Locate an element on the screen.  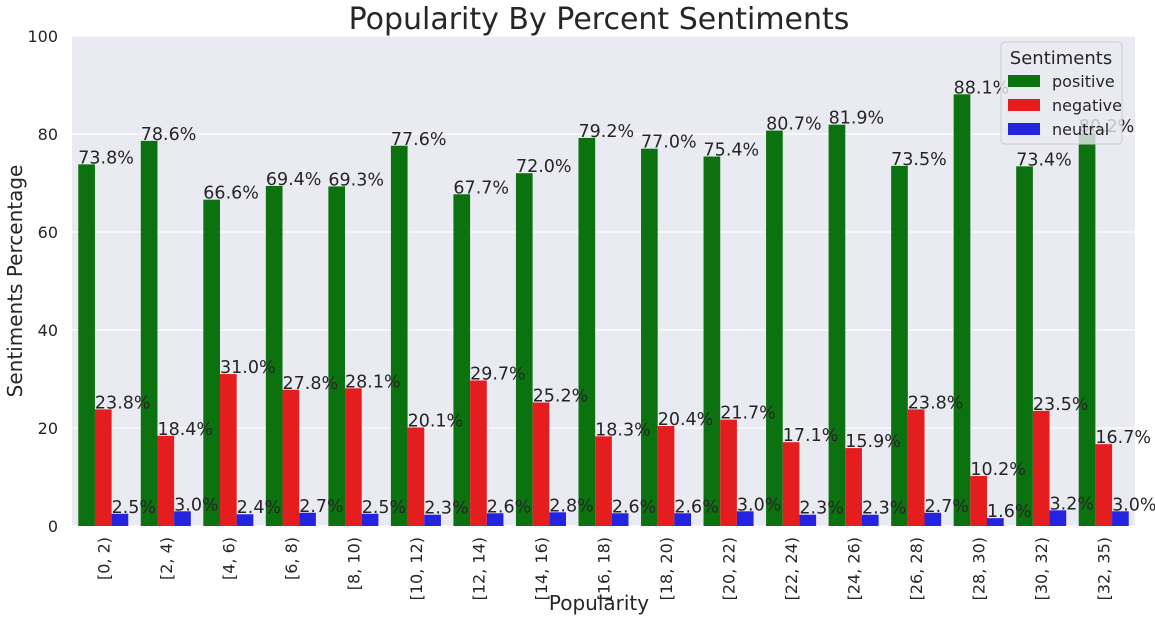
y-axis-label: Sentiments Percentage is located at coordinates (15, 281).